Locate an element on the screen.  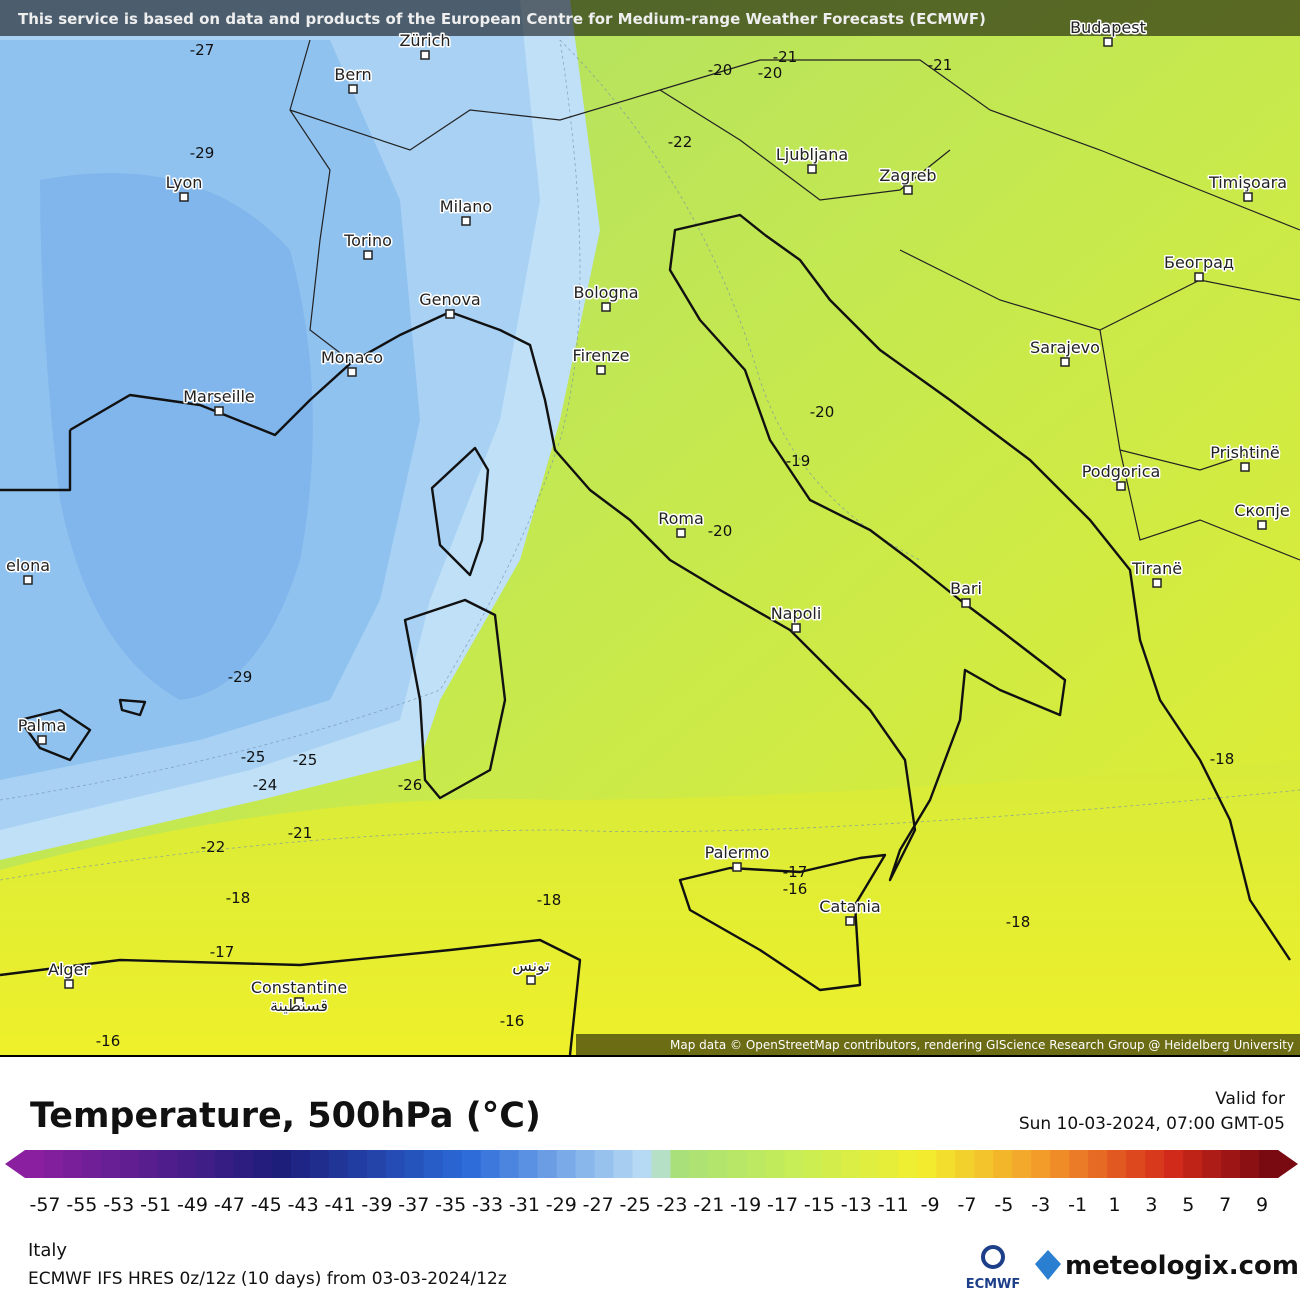
city-label: Ljubljana is located at coordinates (812, 154).